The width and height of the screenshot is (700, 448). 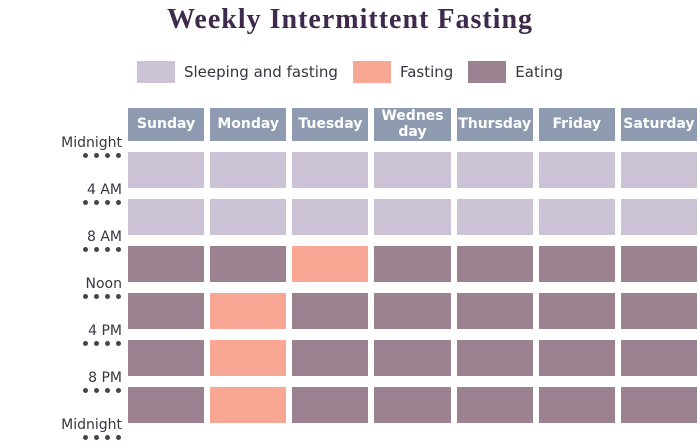 What do you see at coordinates (91, 146) in the screenshot?
I see `time-label-midnight-0: Midnight` at bounding box center [91, 146].